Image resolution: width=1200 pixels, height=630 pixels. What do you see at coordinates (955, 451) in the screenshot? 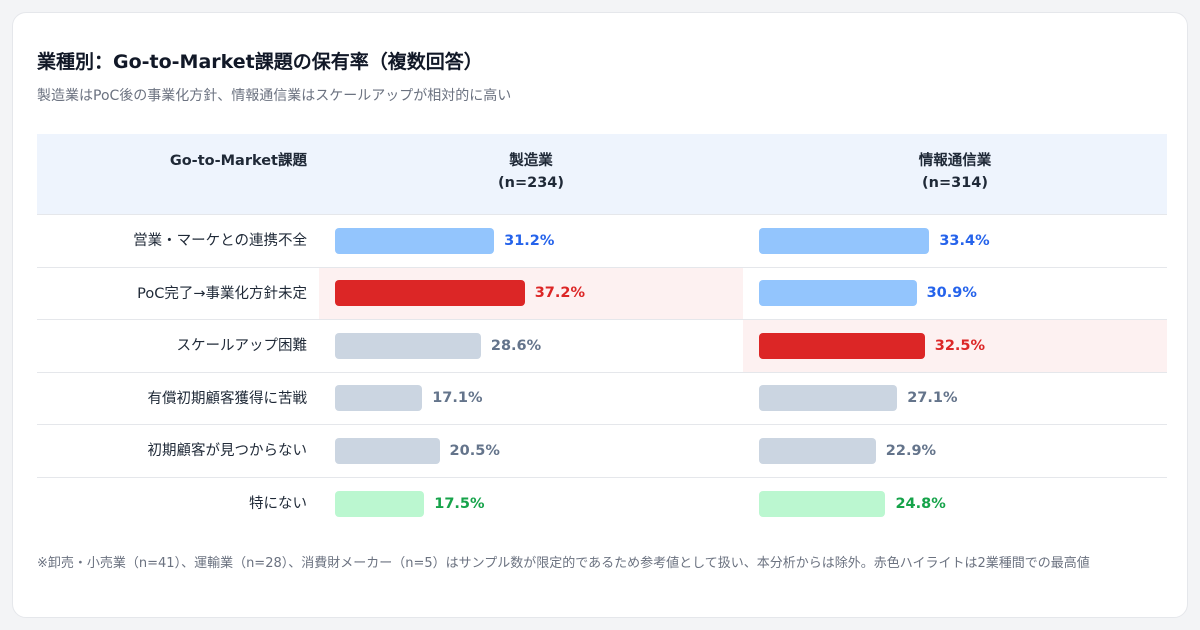
I see `cell-ict: 22.9%` at bounding box center [955, 451].